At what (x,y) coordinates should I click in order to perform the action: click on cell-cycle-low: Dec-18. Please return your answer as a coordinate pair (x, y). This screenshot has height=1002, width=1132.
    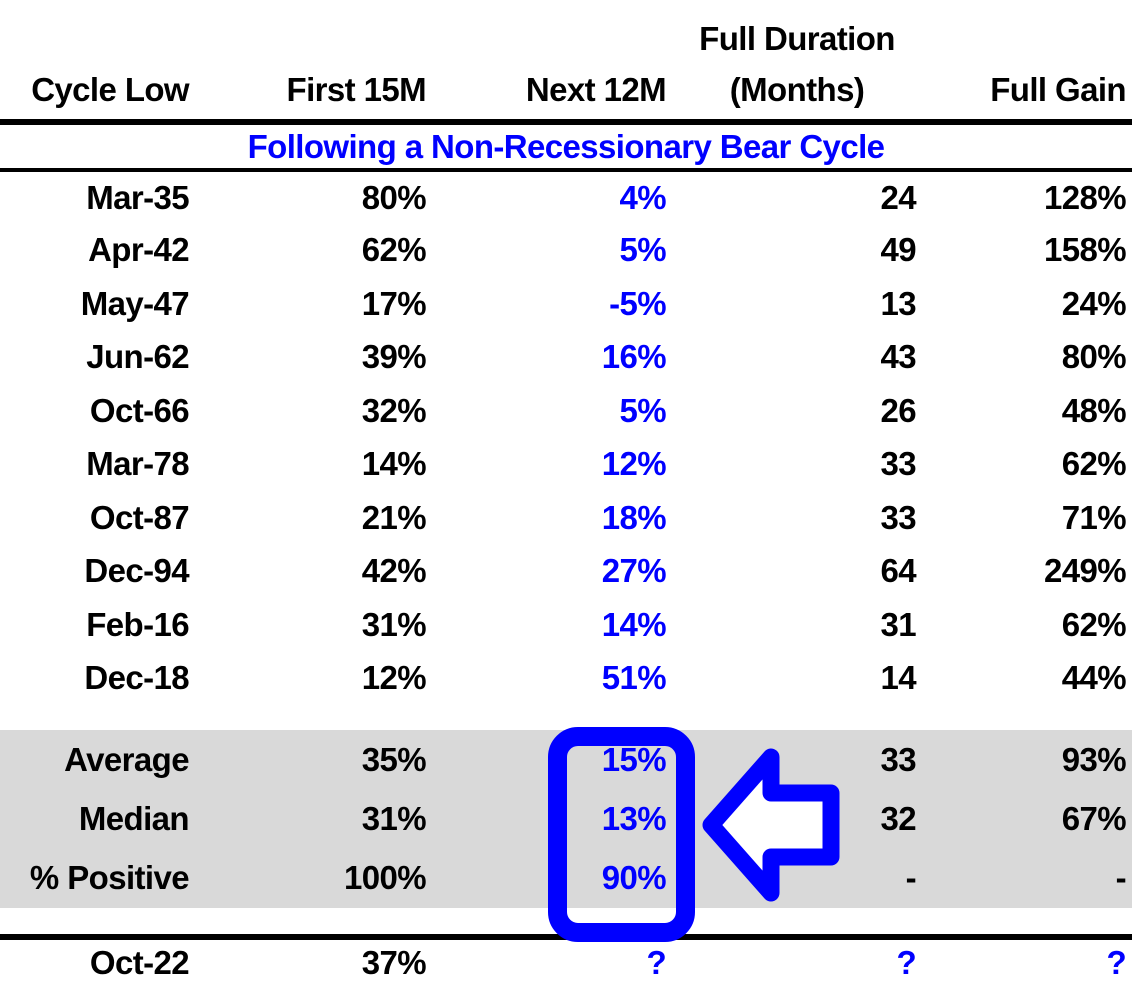
    Looking at the image, I should click on (136, 678).